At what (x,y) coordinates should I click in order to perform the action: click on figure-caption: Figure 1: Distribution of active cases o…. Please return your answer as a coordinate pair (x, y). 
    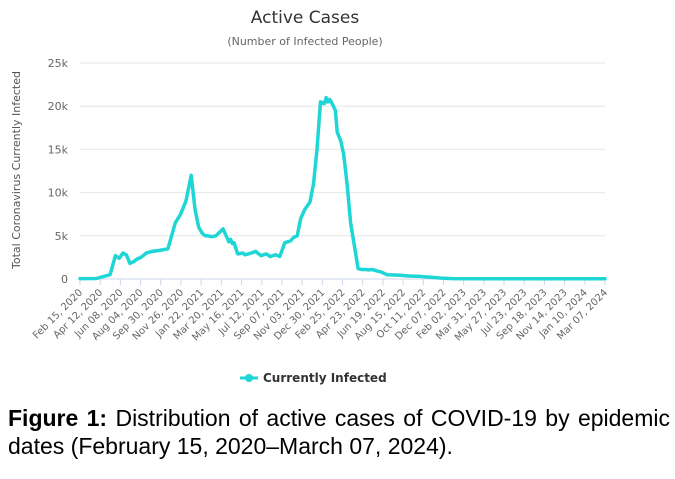
    Looking at the image, I should click on (339, 432).